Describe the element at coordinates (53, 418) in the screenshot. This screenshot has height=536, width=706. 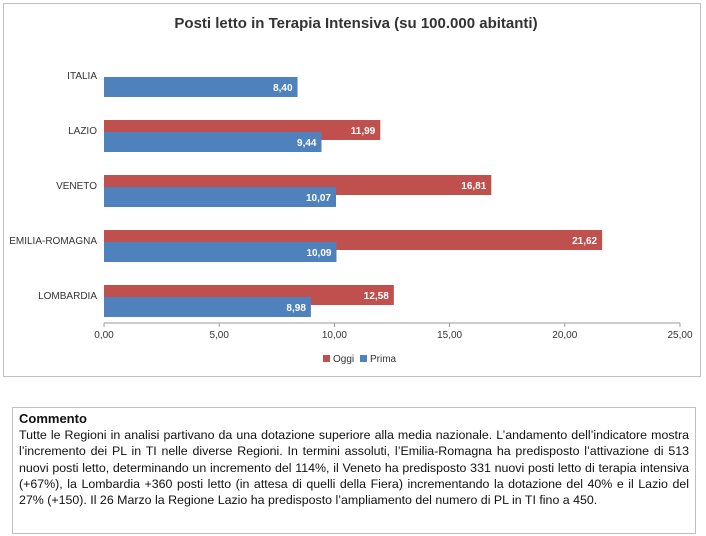
I see `comment-title: Commento` at that location.